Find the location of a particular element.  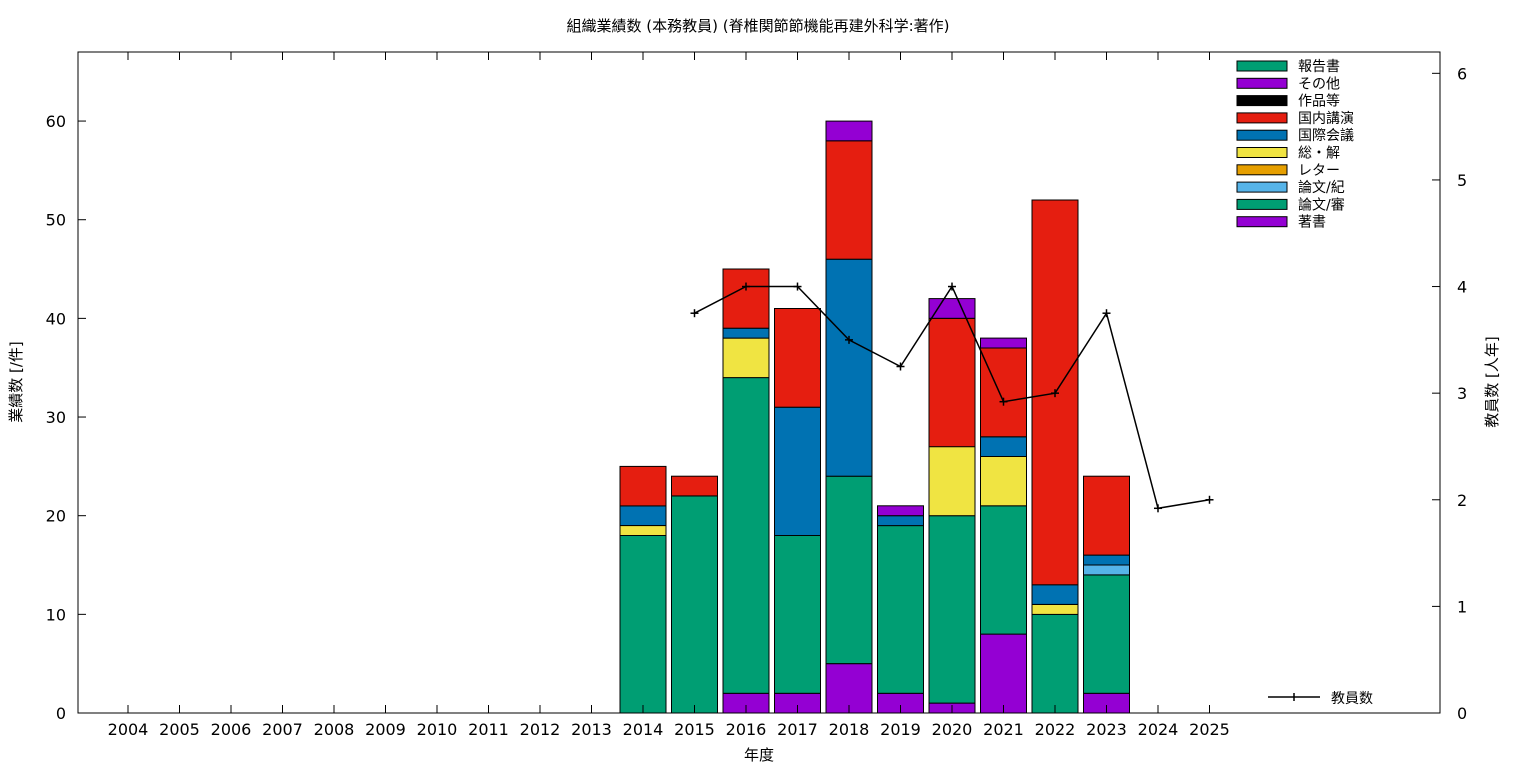

bar-2020-総・解 is located at coordinates (952, 481).